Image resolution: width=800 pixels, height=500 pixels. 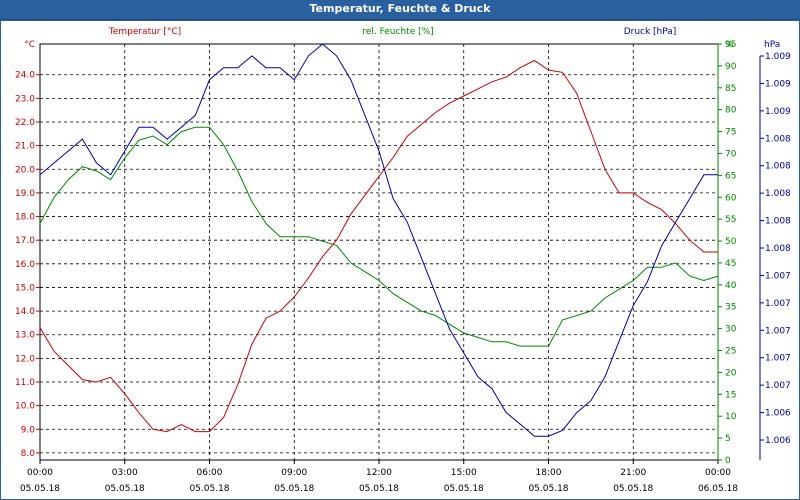 I want to click on temperature-tick-label: 19.0, so click(x=25, y=194).